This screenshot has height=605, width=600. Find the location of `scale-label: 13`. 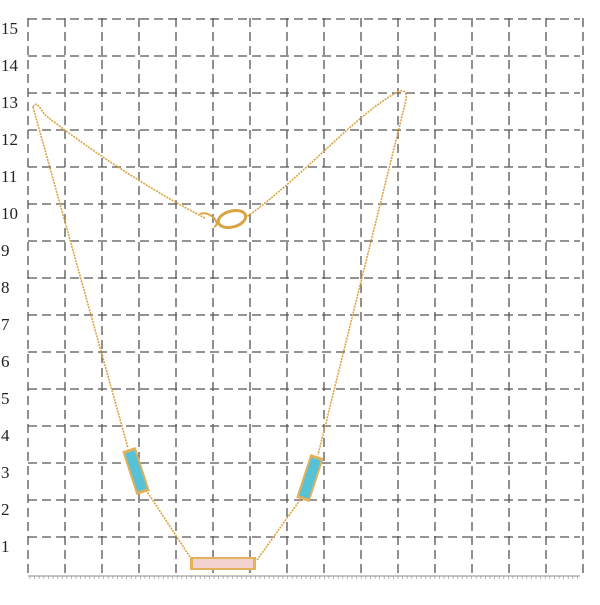

scale-label: 13 is located at coordinates (9, 102).